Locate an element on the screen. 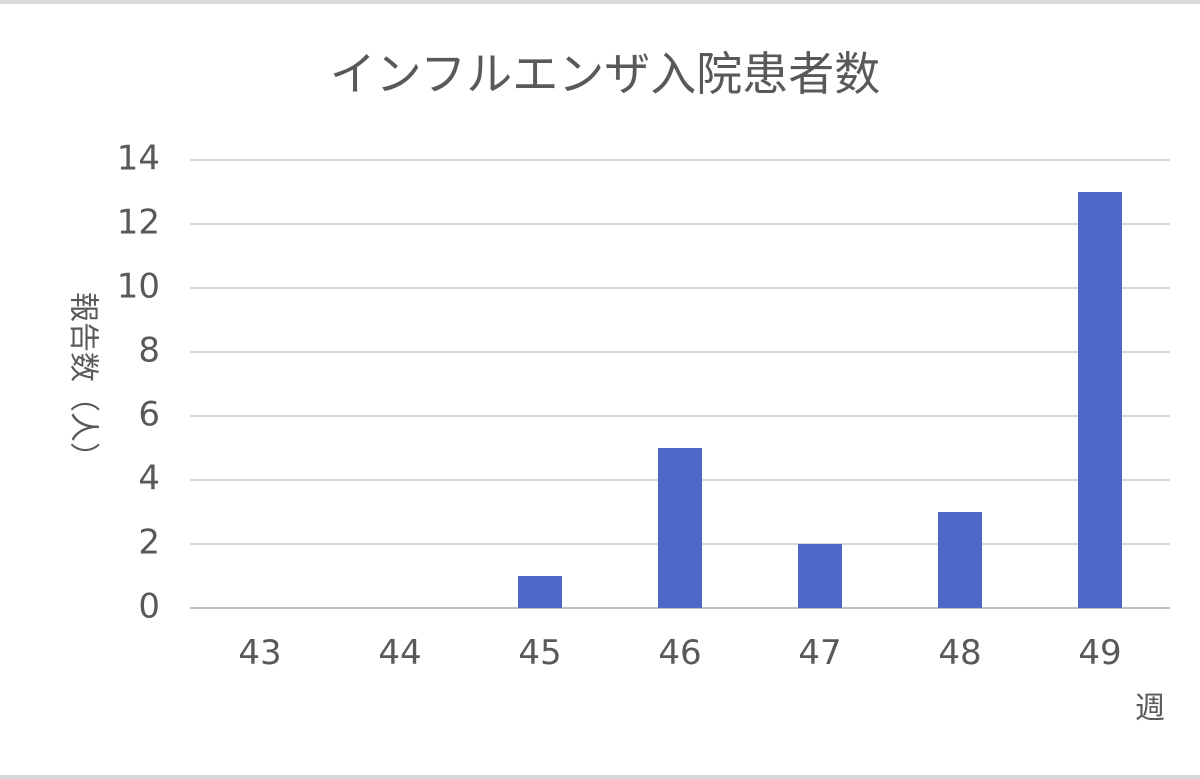  x-tick-label: 46 is located at coordinates (679, 653).